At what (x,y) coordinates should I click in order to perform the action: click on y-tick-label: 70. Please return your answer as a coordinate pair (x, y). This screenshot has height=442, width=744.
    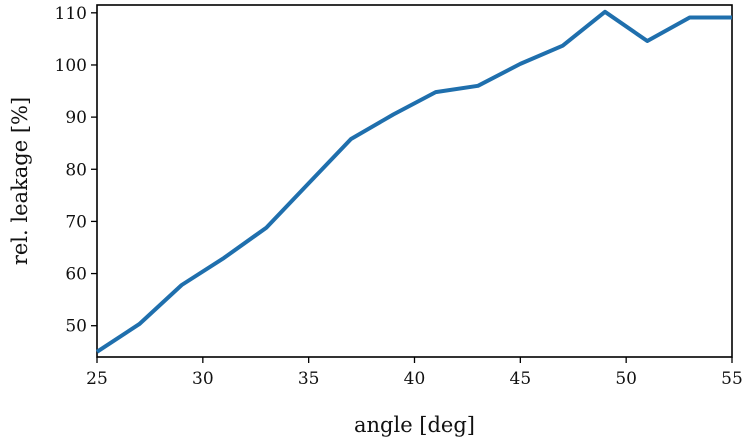
    Looking at the image, I should click on (76, 222).